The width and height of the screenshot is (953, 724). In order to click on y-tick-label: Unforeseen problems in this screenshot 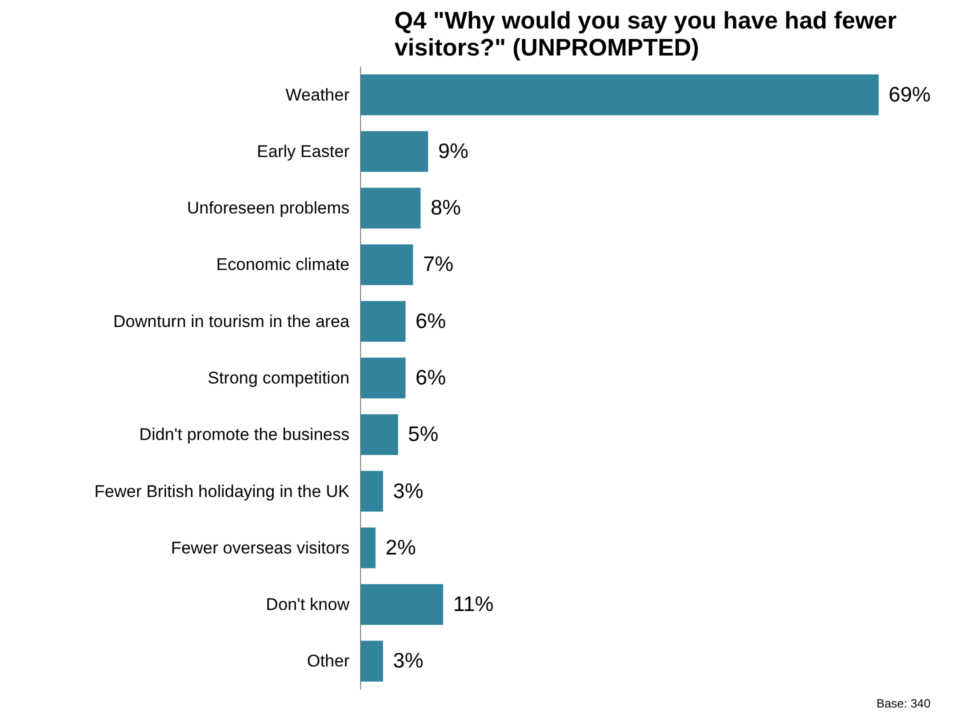, I will do `click(268, 208)`.